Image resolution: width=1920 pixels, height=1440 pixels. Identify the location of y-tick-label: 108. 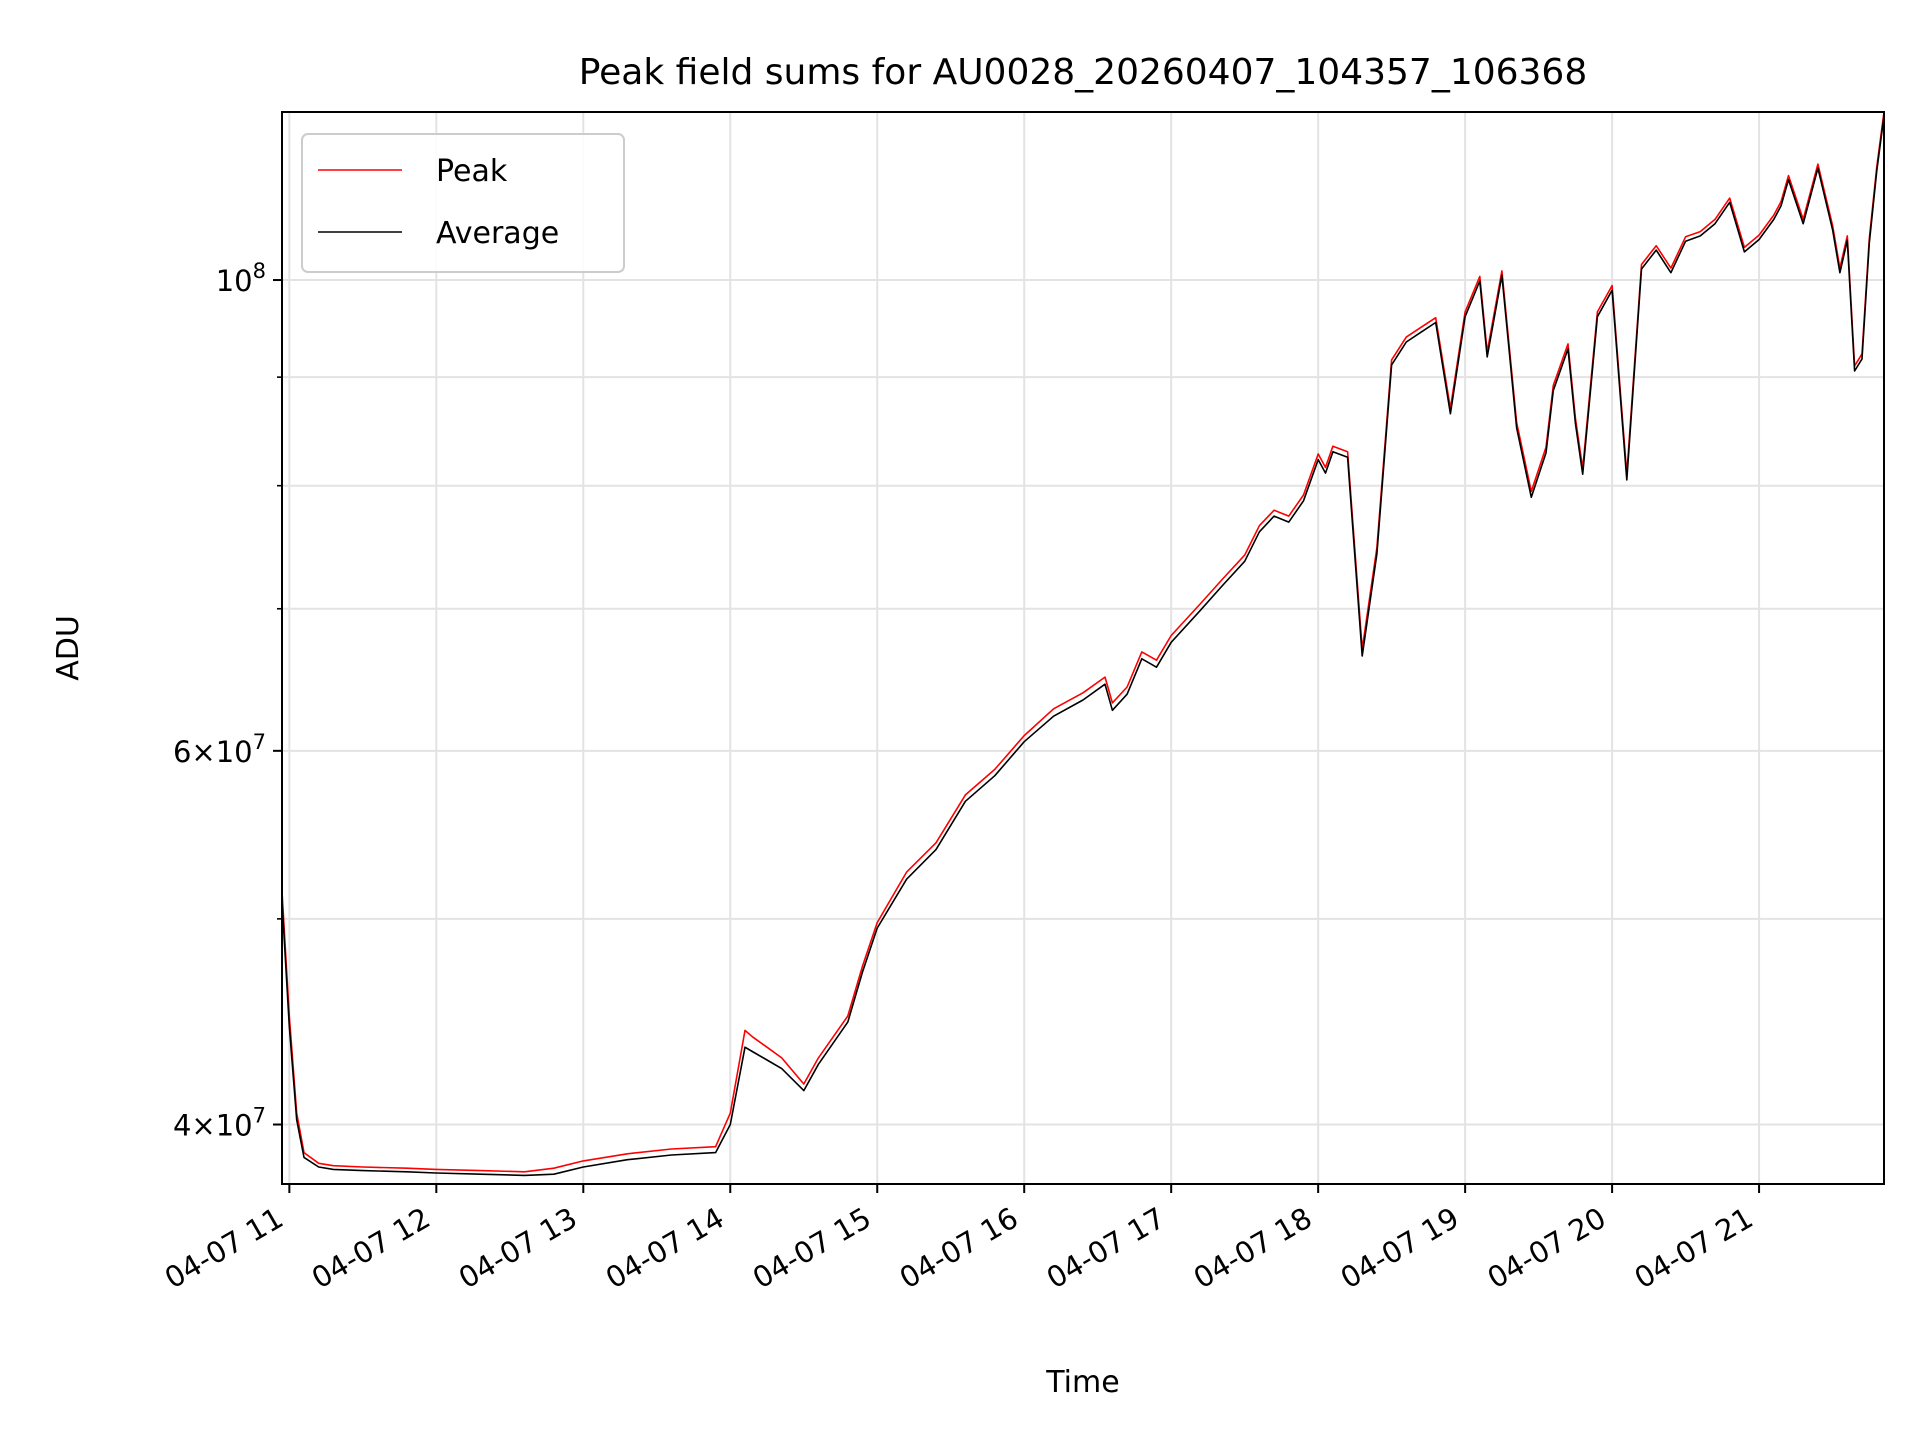
(241, 278).